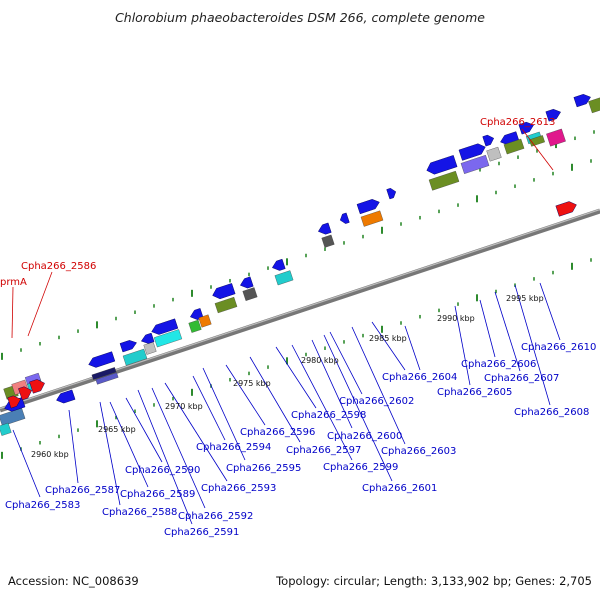  Describe the element at coordinates (360, 467) in the screenshot. I see `gene-label: Cpha266_2599` at that location.